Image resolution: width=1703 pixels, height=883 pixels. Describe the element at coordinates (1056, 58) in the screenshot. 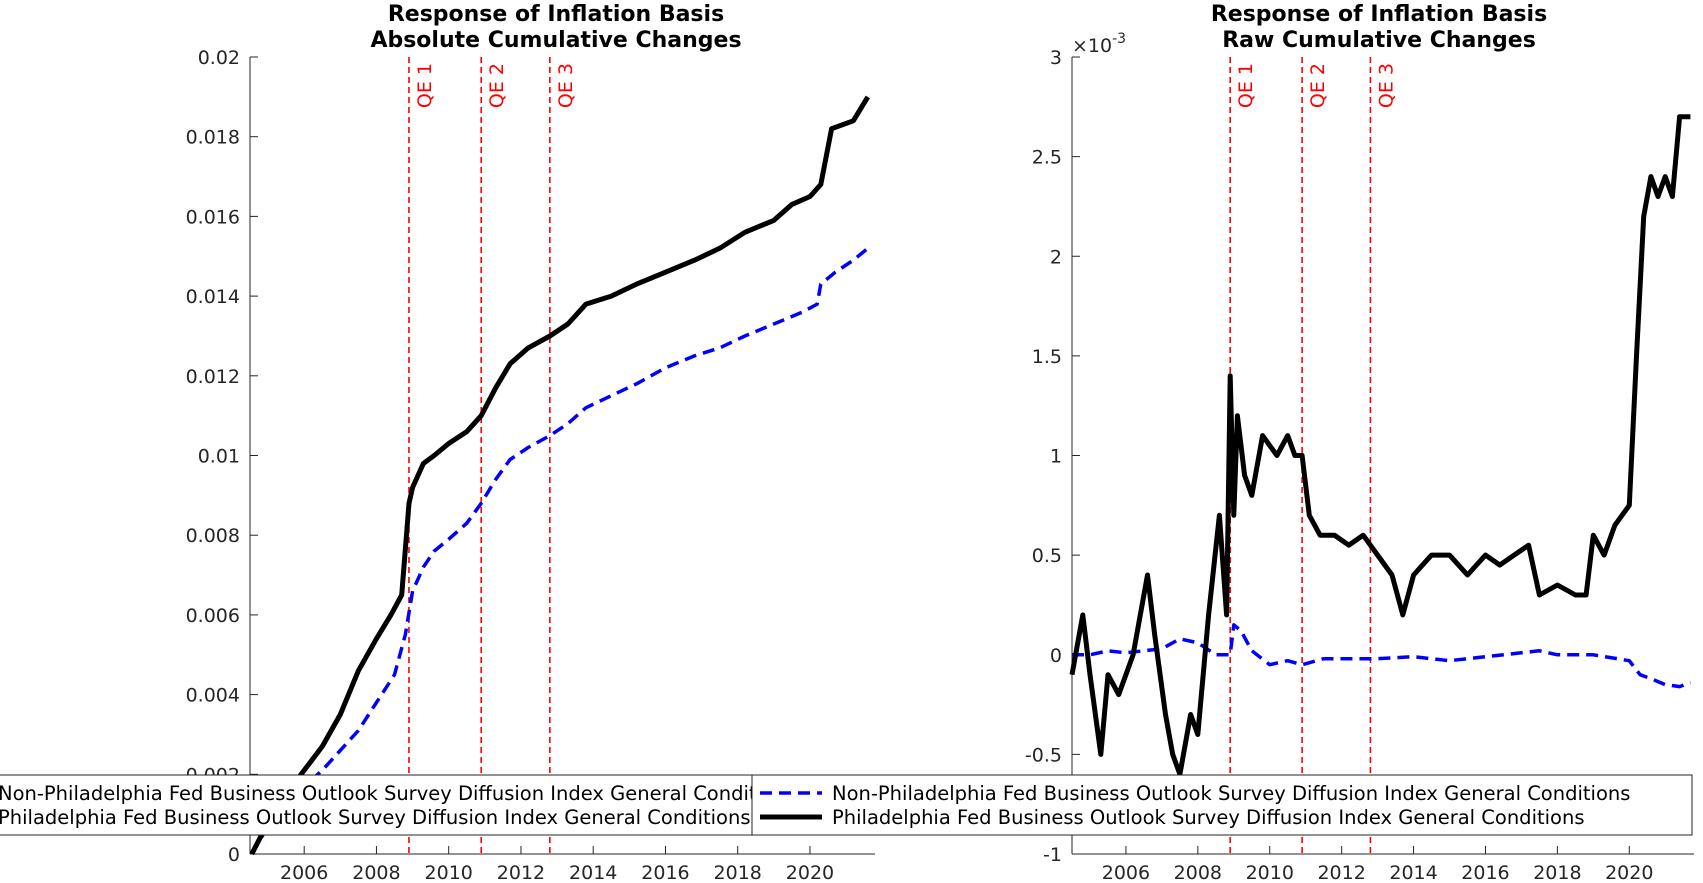

I see `y-tick-label: 3` at that location.